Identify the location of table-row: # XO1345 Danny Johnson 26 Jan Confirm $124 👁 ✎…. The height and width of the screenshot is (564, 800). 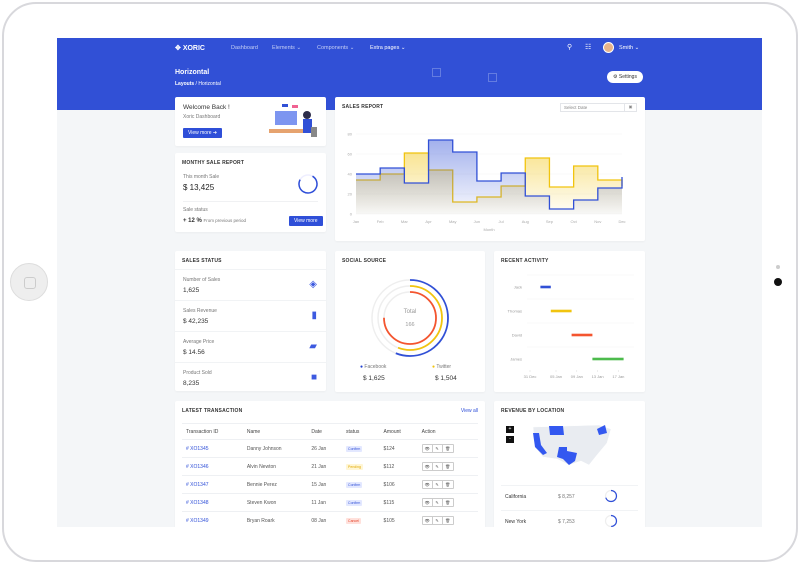
(330, 448).